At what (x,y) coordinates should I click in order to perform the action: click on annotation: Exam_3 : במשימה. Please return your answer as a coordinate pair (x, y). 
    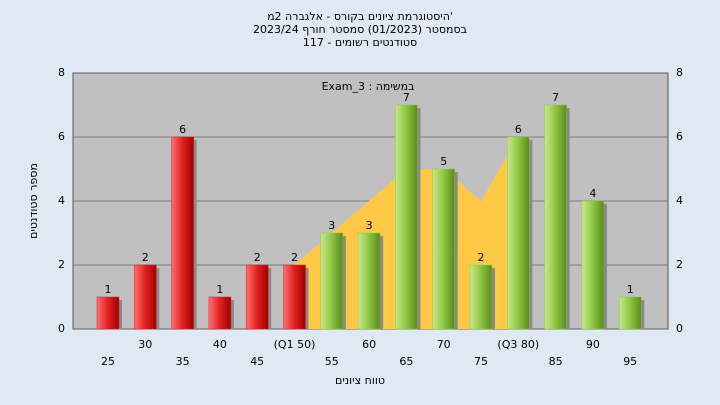
    Looking at the image, I should click on (368, 86).